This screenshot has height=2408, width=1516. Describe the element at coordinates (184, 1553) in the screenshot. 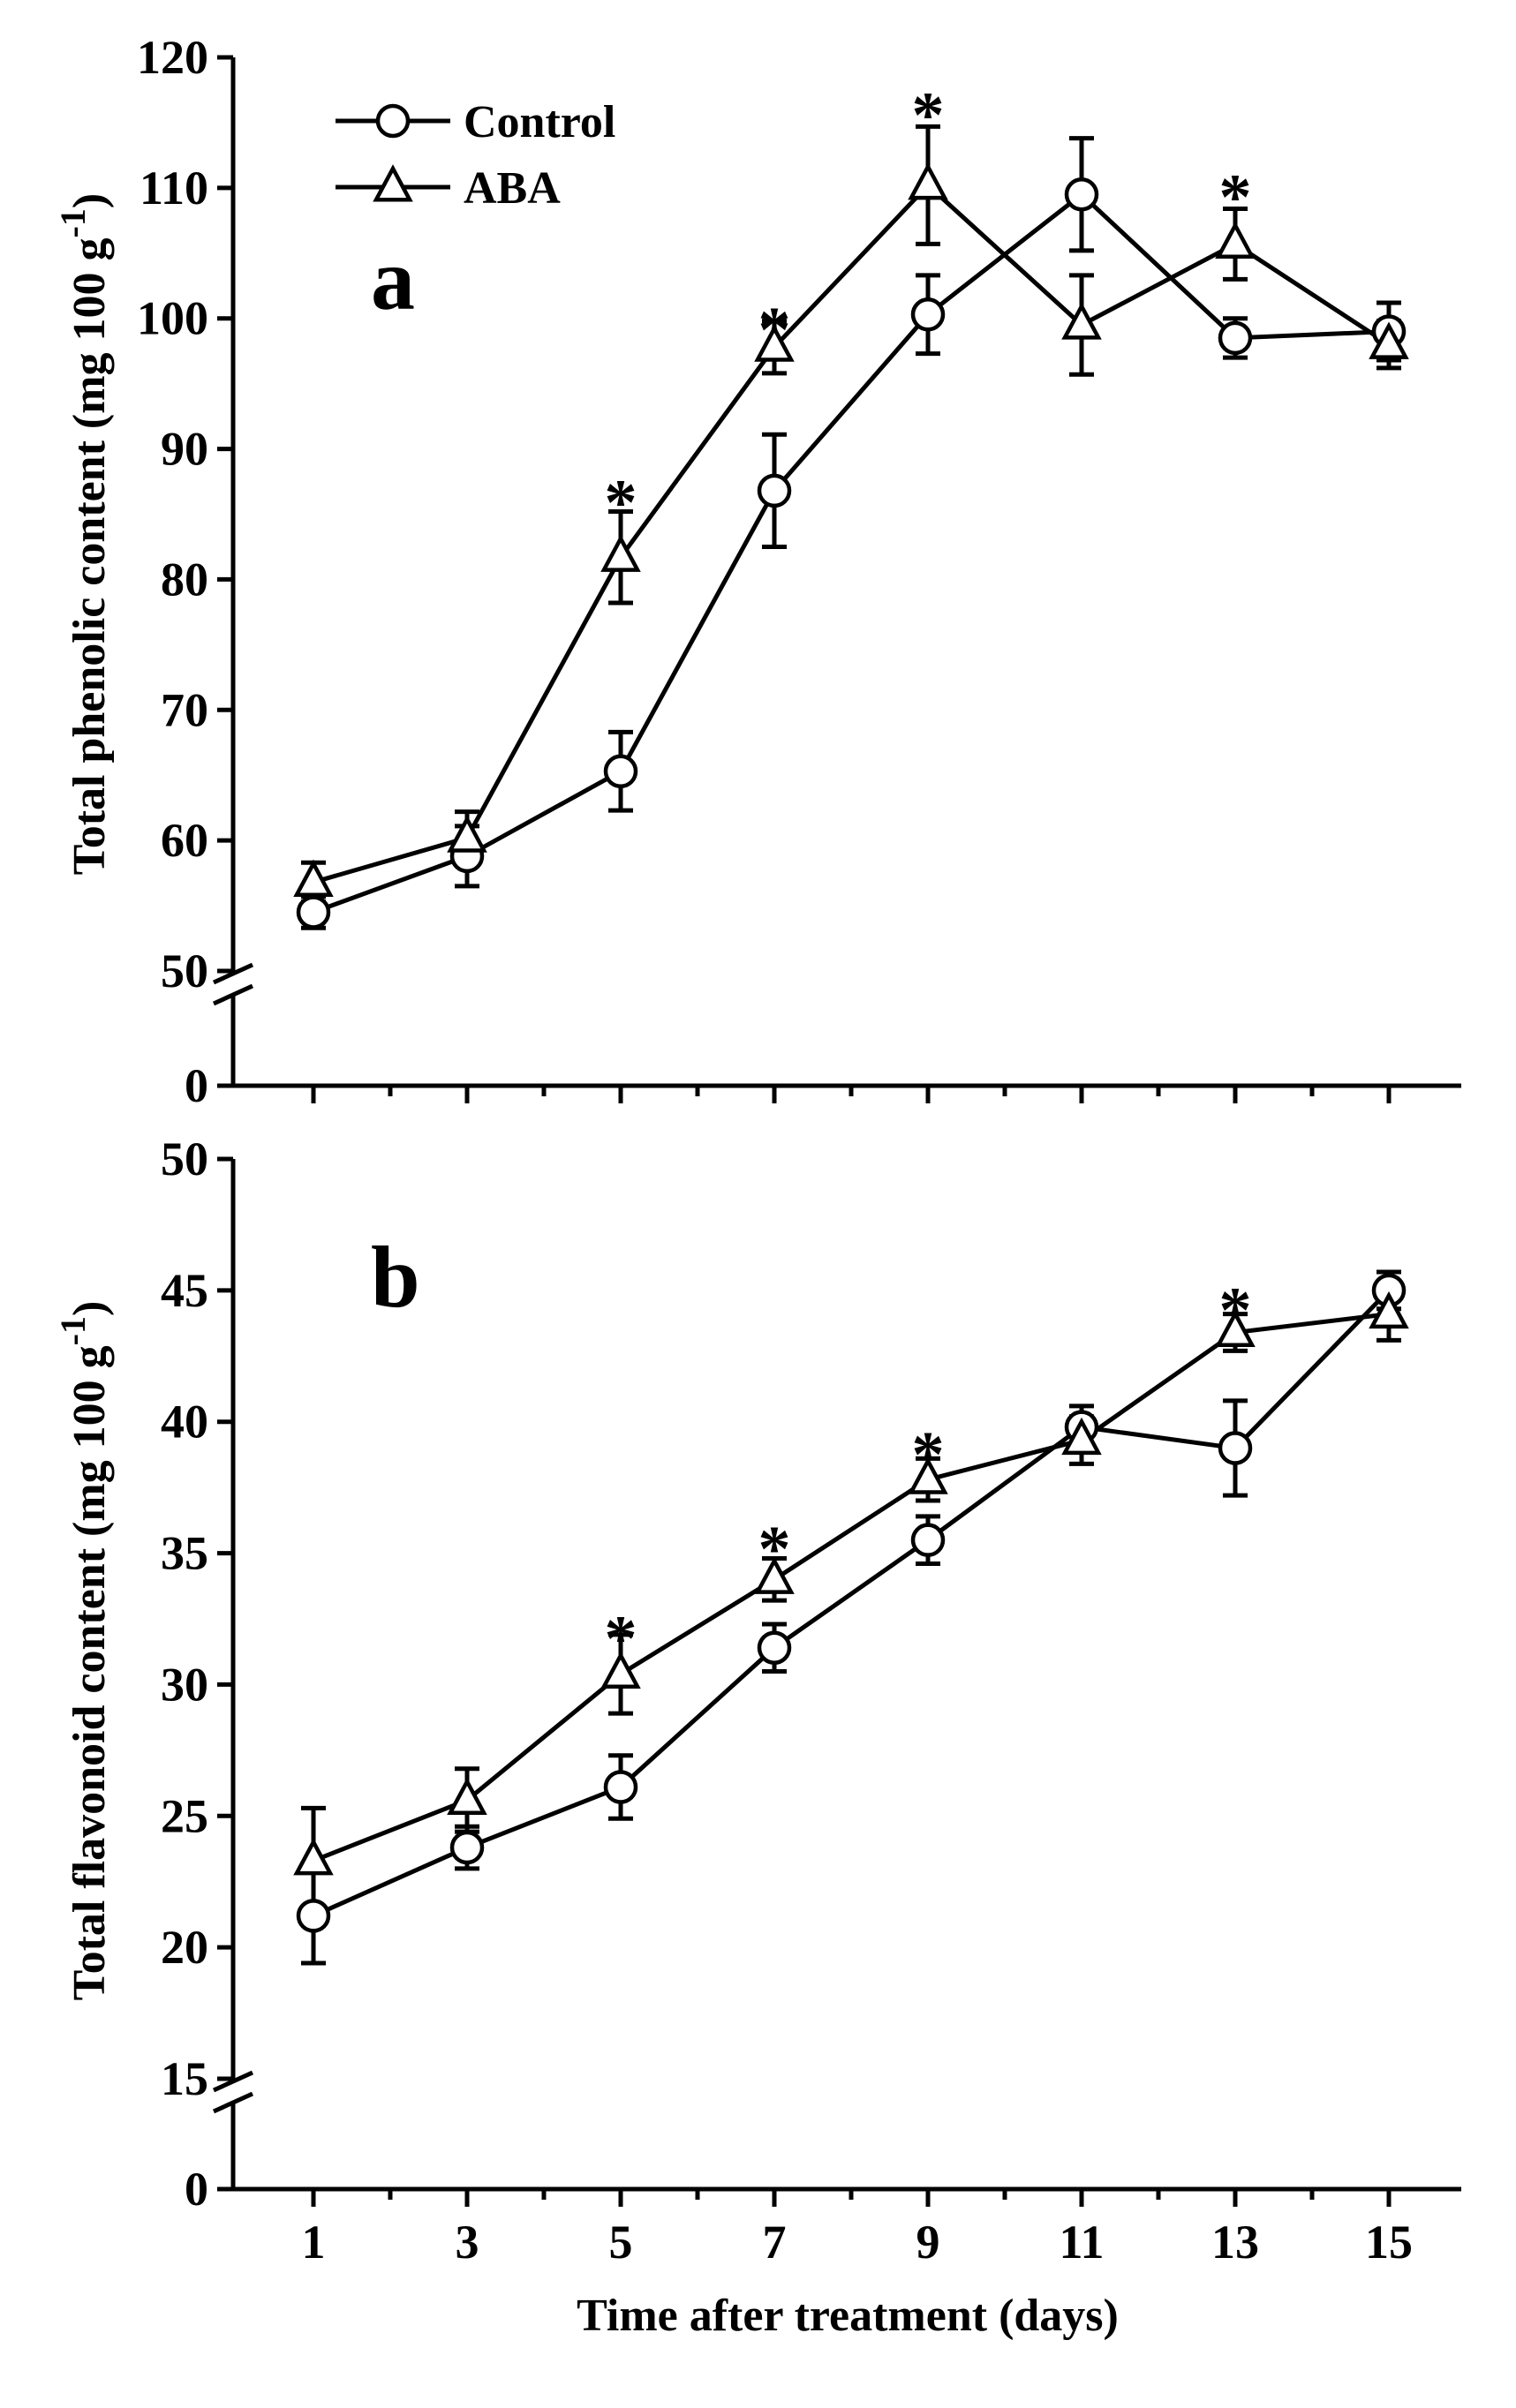

I see `y-tick-label: 35` at that location.